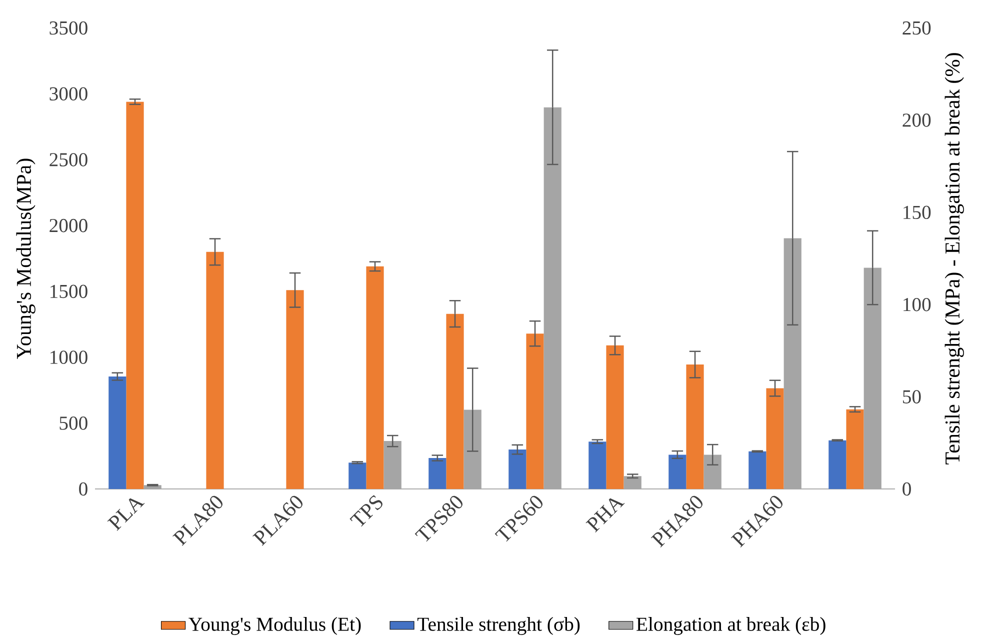 This screenshot has width=988, height=644. Describe the element at coordinates (74, 423) in the screenshot. I see `y-tick-label: 500` at that location.